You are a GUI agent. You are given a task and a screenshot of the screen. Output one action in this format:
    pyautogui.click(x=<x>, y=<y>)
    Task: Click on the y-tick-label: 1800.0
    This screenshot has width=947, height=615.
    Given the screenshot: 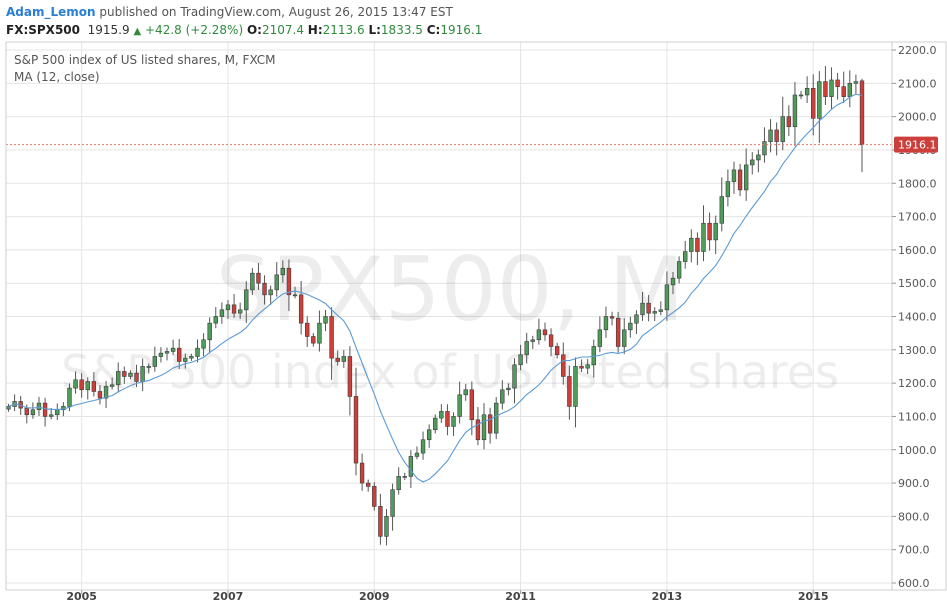 What is the action you would take?
    pyautogui.click(x=917, y=183)
    